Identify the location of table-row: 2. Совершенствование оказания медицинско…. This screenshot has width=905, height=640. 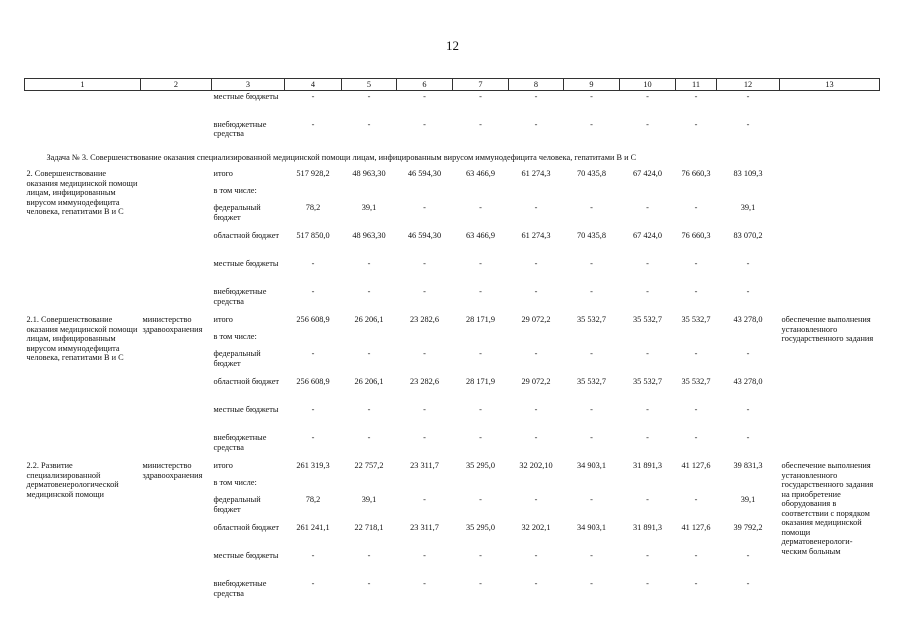
(452, 192).